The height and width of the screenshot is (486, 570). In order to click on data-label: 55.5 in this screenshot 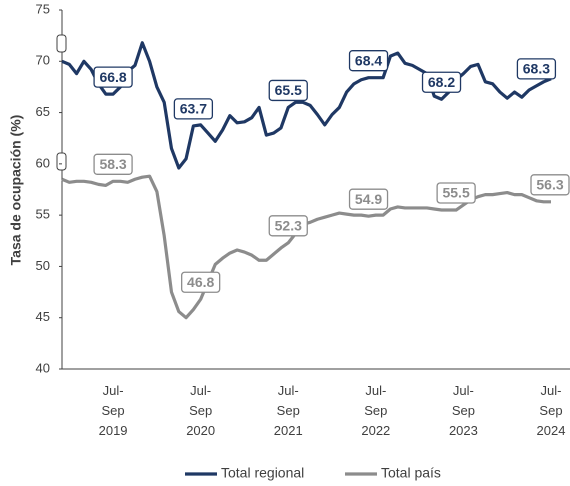, I will do `click(455, 193)`.